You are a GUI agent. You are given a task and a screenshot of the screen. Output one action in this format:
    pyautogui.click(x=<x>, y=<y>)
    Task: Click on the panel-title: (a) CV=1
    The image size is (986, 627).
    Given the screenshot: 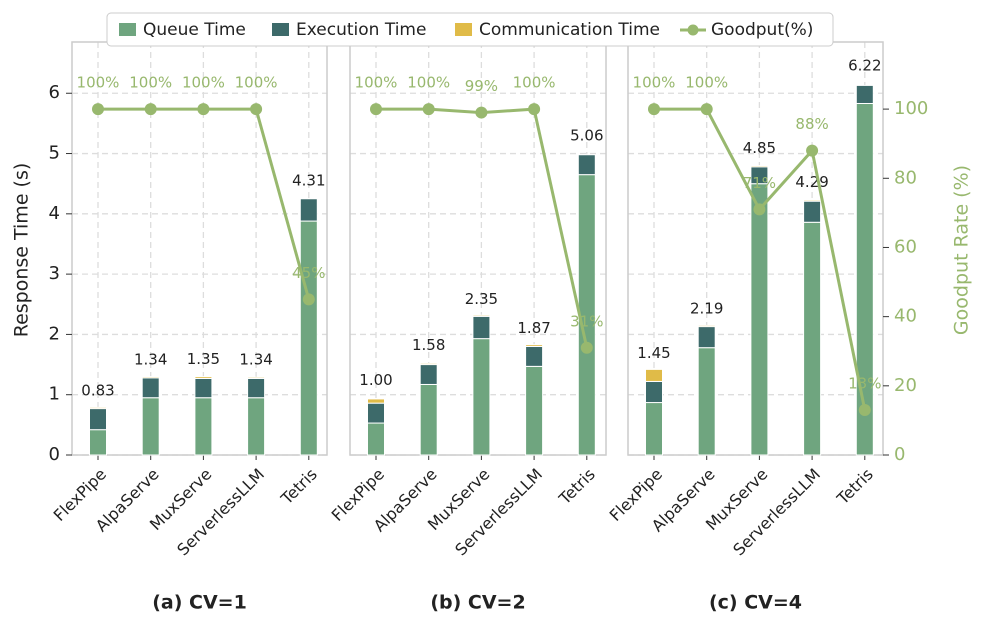 What is the action you would take?
    pyautogui.click(x=199, y=603)
    